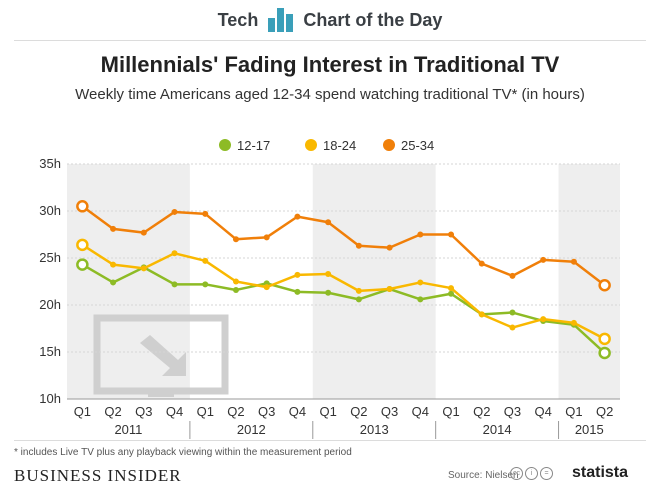 This screenshot has height=495, width=660. Describe the element at coordinates (374, 281) in the screenshot. I see `year-band-2013` at that location.